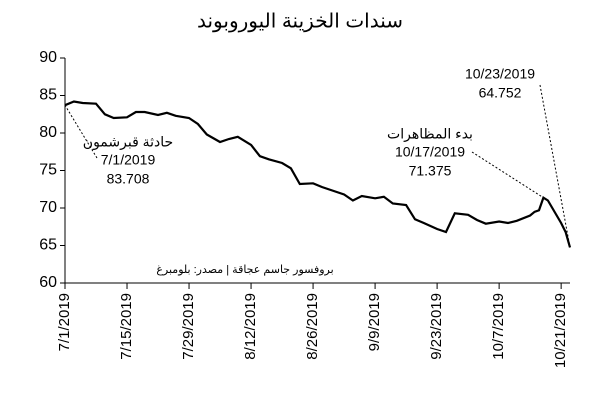 This screenshot has height=402, width=600. What do you see at coordinates (128, 160) in the screenshot?
I see `annotation-date: 7/1/2019` at bounding box center [128, 160].